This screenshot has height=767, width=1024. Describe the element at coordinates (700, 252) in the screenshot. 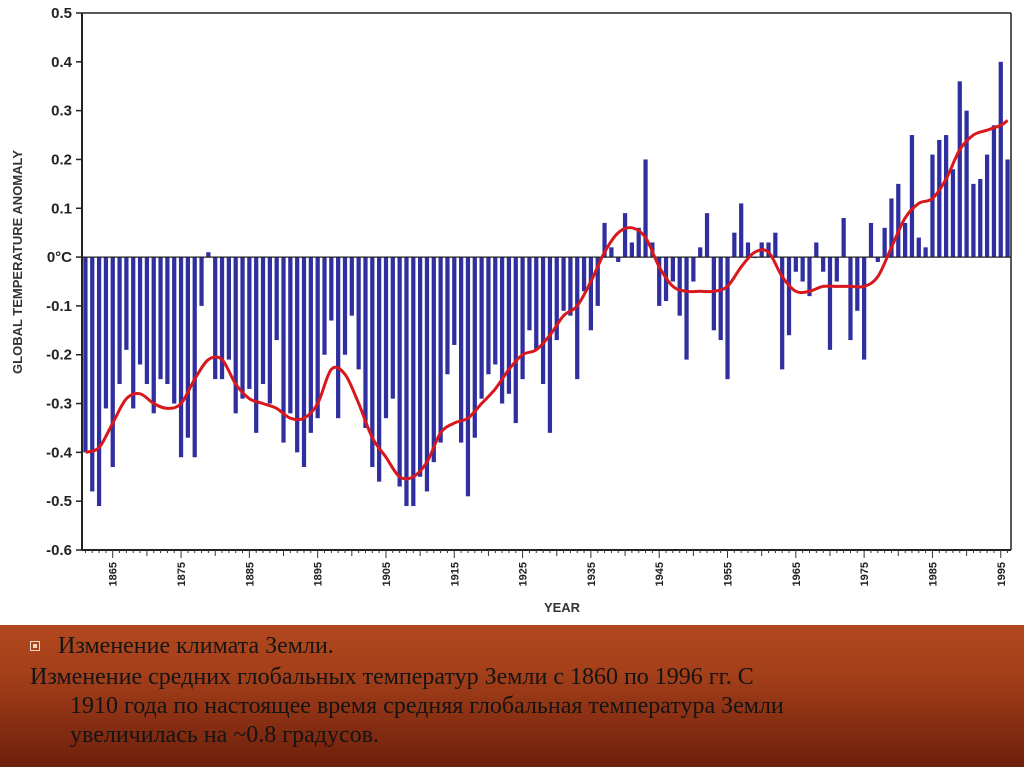

I see `bar-1951` at that location.